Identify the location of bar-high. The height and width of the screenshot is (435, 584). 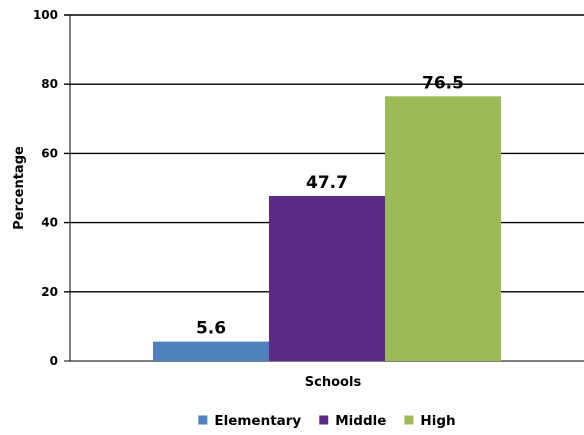
(443, 228).